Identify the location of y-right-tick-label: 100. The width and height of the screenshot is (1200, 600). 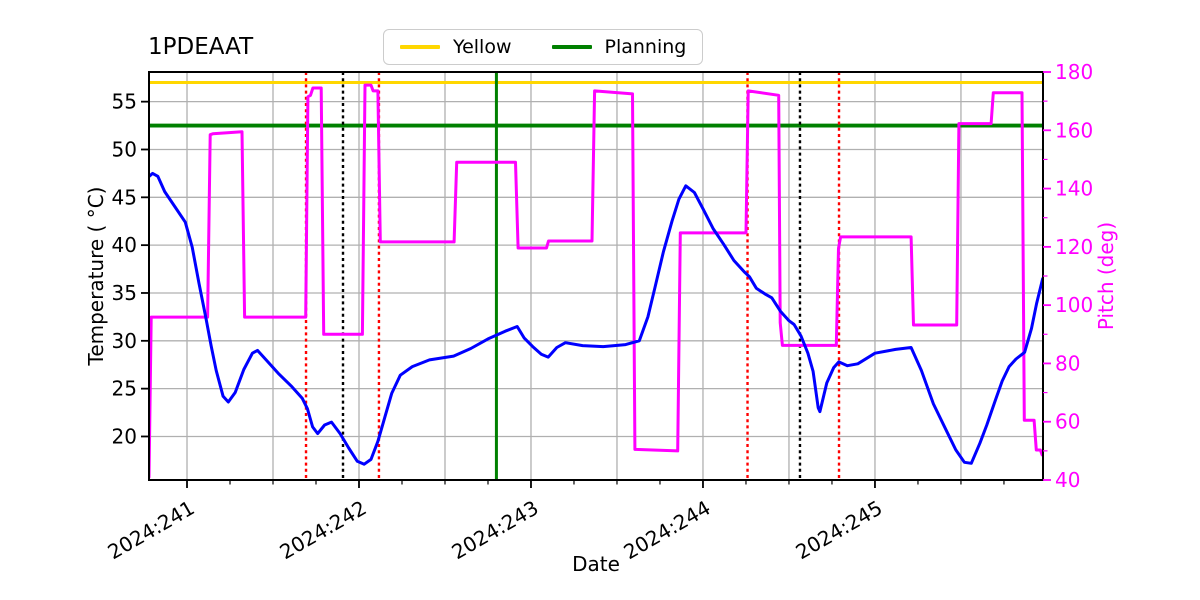
(1074, 305).